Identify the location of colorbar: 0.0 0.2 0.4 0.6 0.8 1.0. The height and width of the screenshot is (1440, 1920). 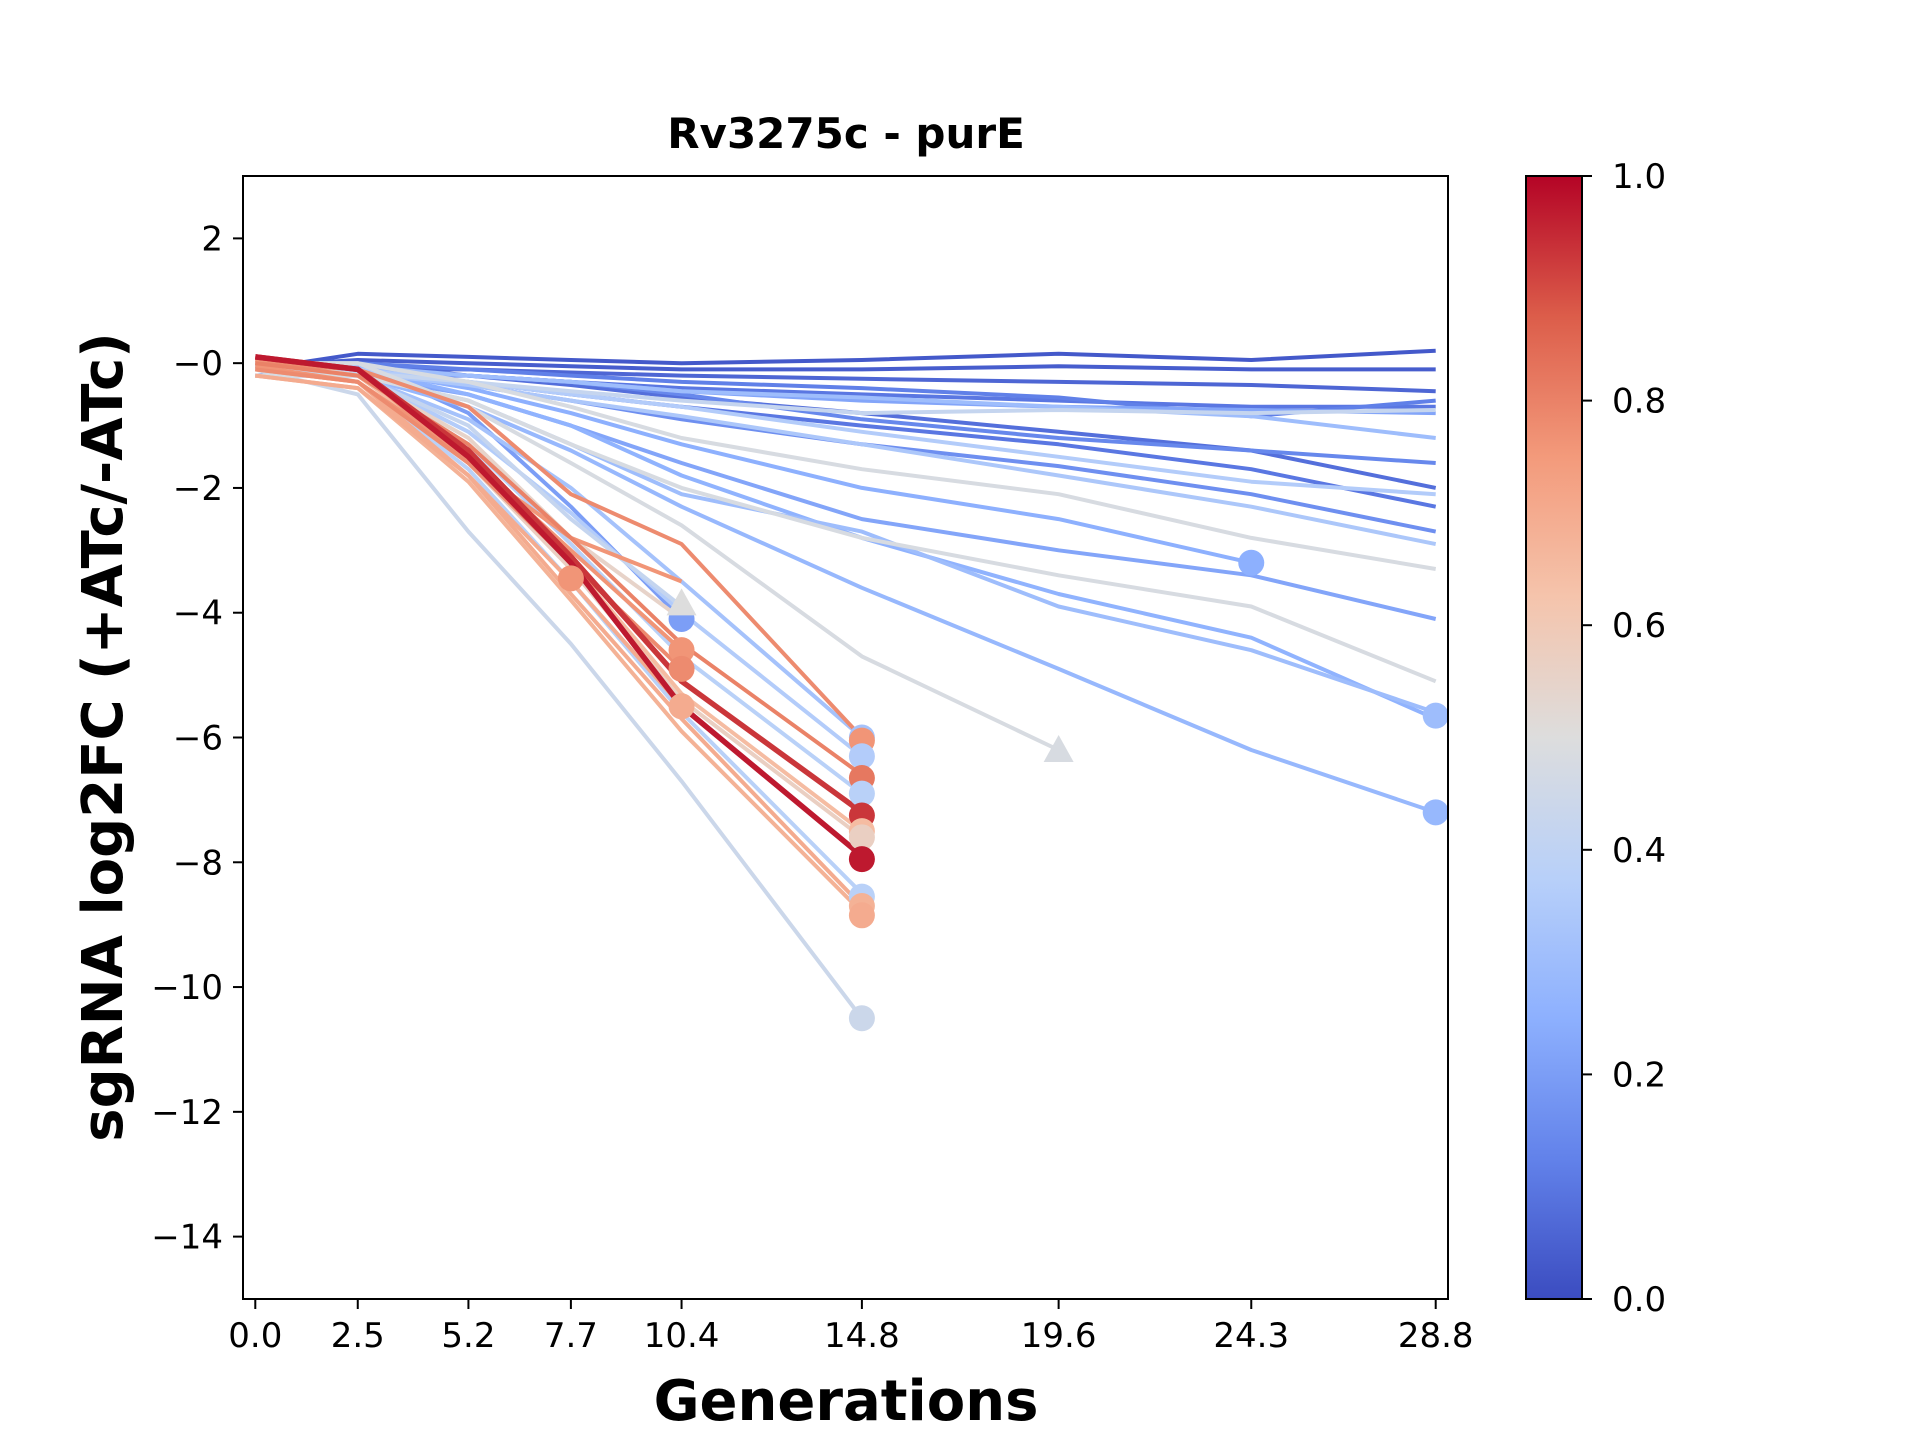
(1595, 738).